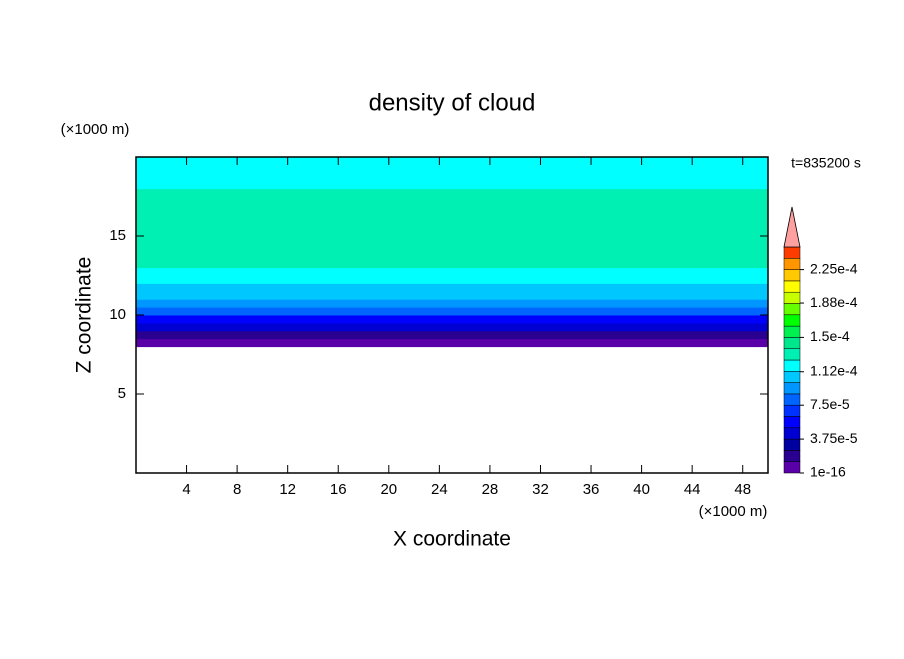 Image resolution: width=904 pixels, height=659 pixels. I want to click on y-axis-label: Z coordinate, so click(84, 315).